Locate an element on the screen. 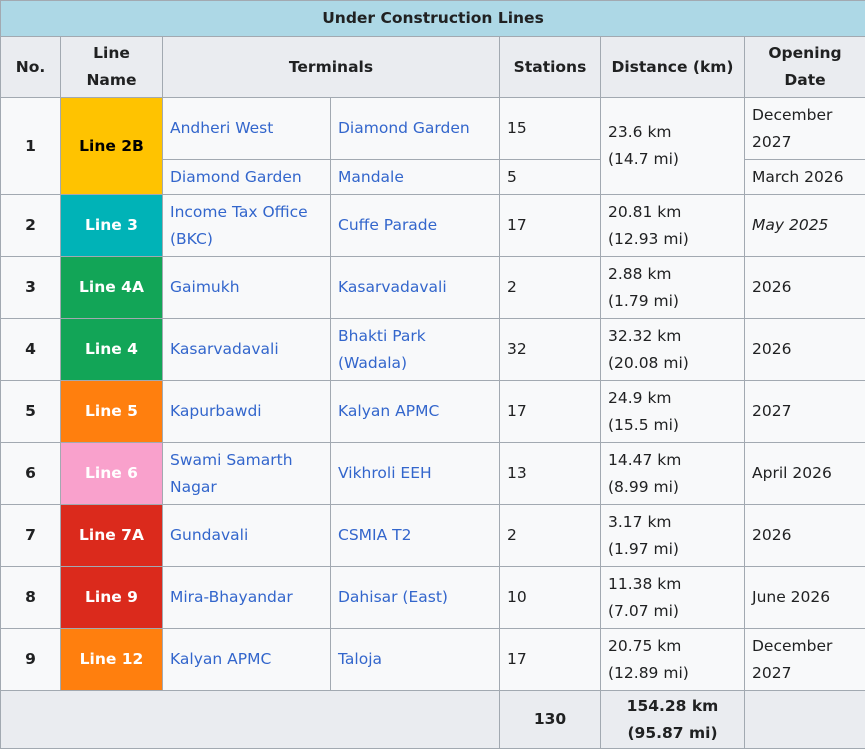  terminal-end-cell: Taloja is located at coordinates (415, 659).